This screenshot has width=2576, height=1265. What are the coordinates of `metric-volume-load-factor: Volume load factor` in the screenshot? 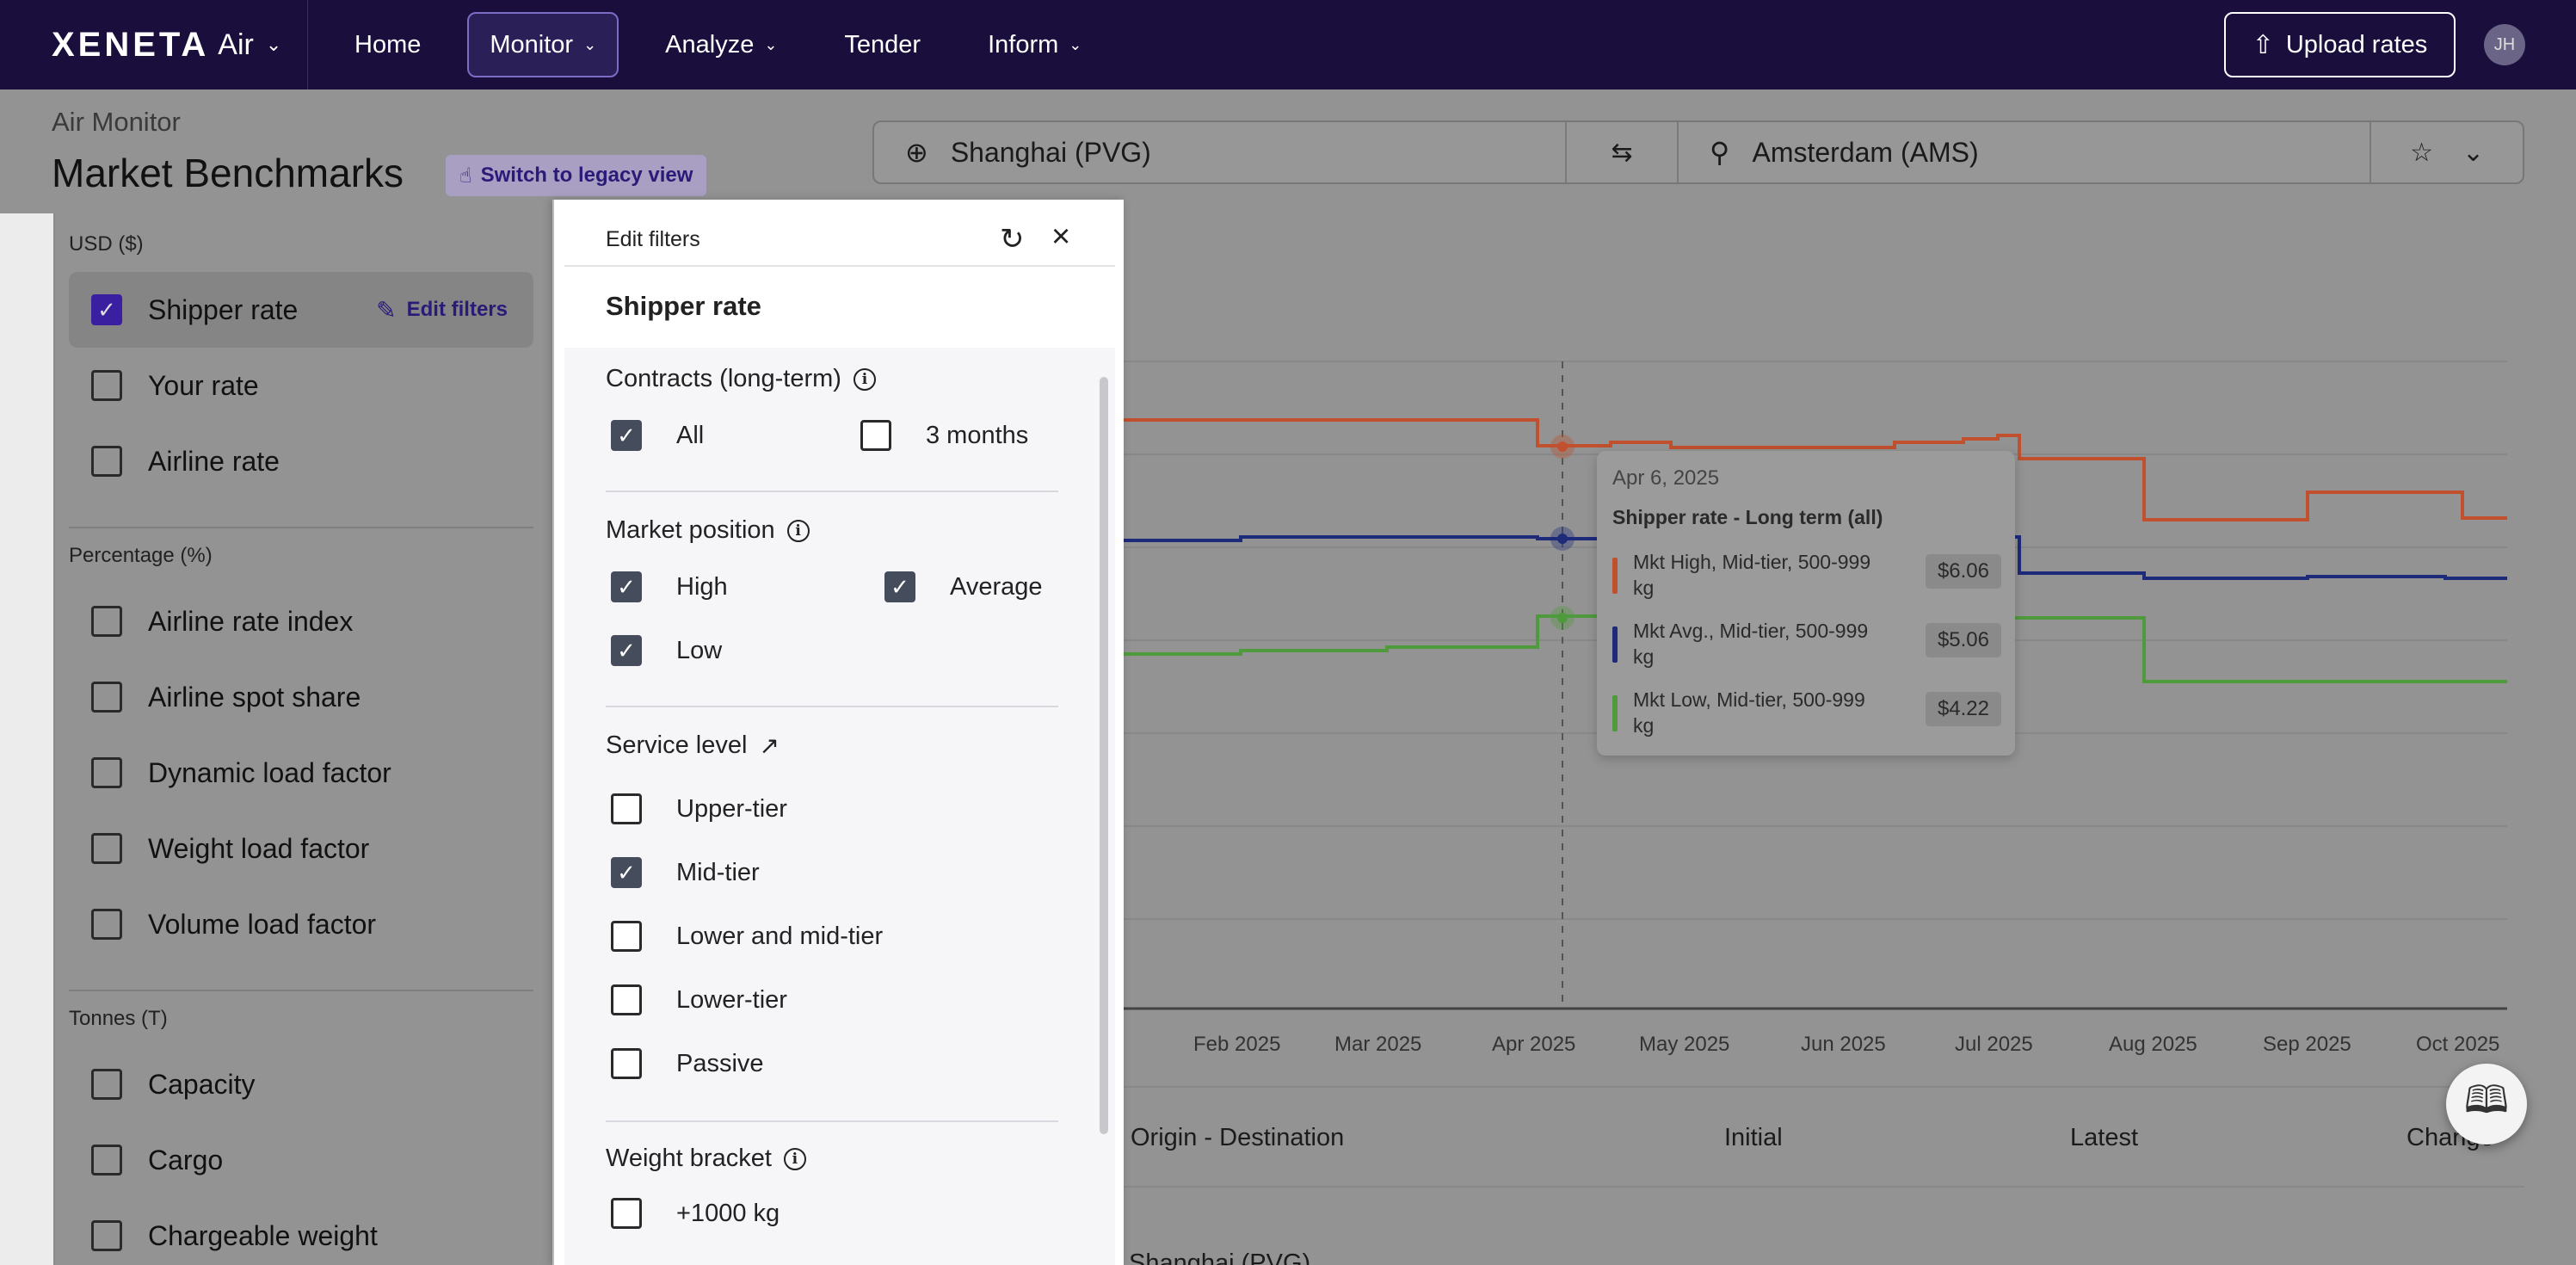 It's located at (301, 924).